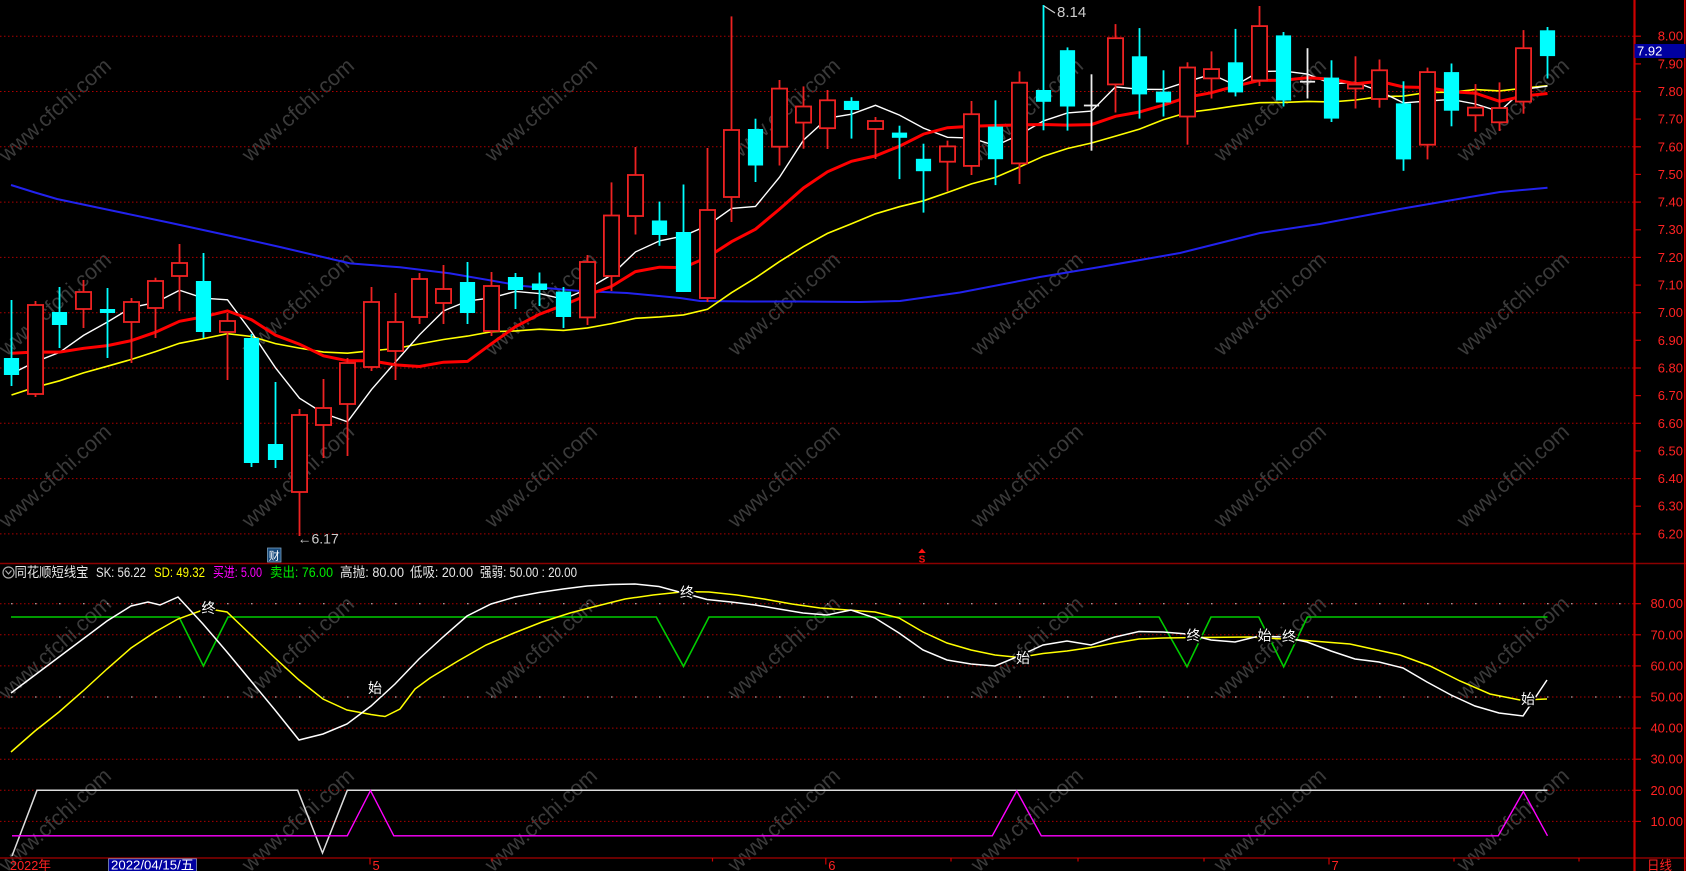 The height and width of the screenshot is (871, 1686). Describe the element at coordinates (1071, 12) in the screenshot. I see `svg-text: 8.14` at that location.